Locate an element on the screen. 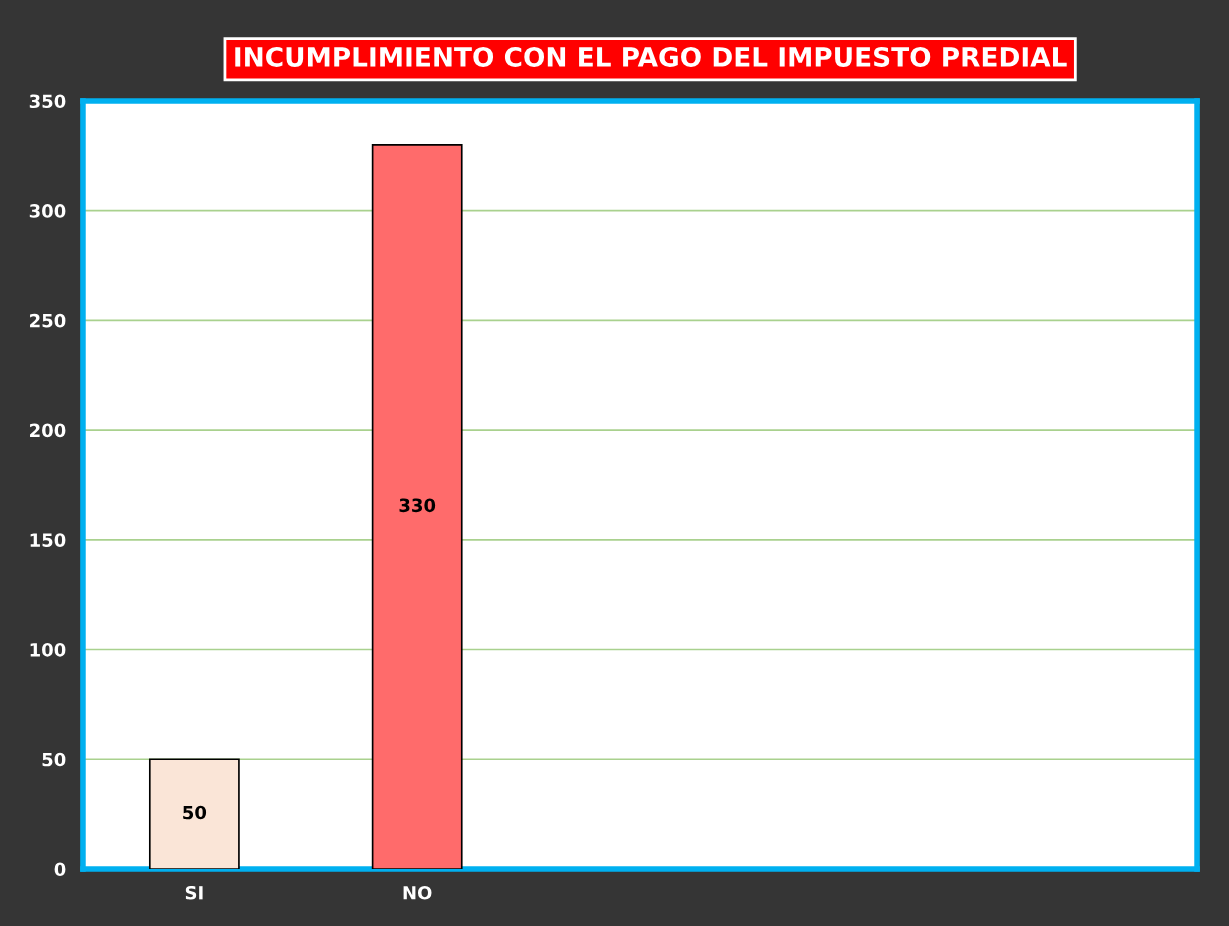 The height and width of the screenshot is (926, 1229). y-tick-label: 50 is located at coordinates (54, 759).